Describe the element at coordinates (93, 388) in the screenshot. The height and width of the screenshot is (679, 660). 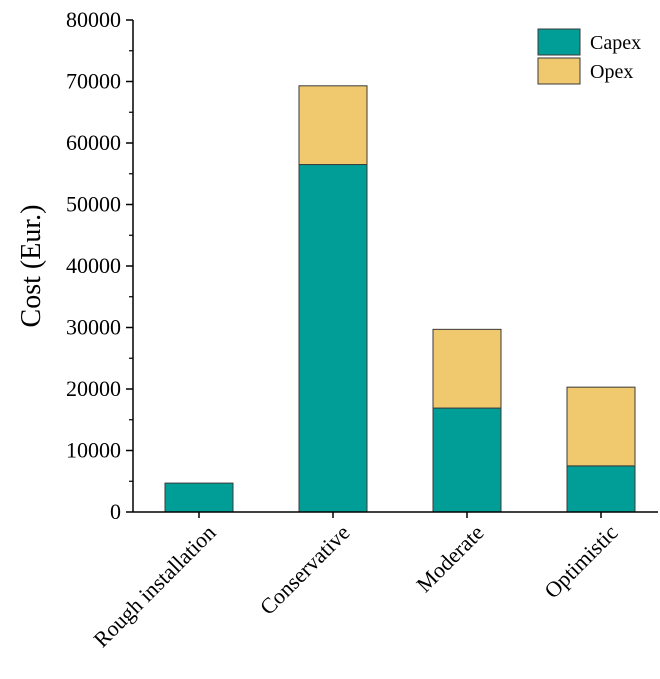
I see `y-tick-label: 20000` at that location.